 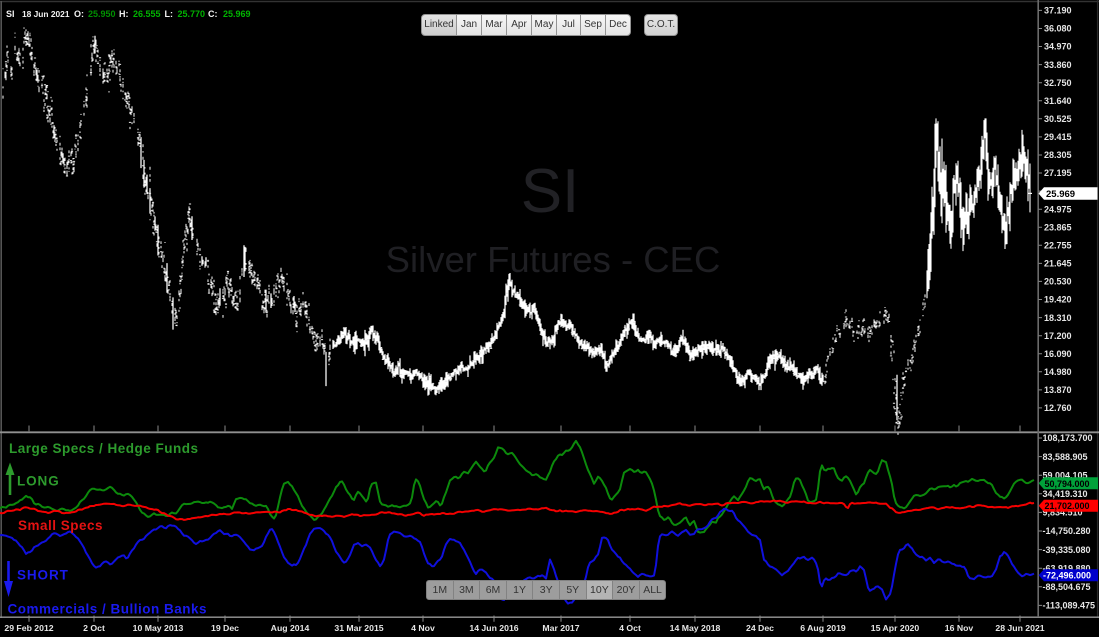 What do you see at coordinates (1068, 438) in the screenshot?
I see `svg-text: 108,173.700` at bounding box center [1068, 438].